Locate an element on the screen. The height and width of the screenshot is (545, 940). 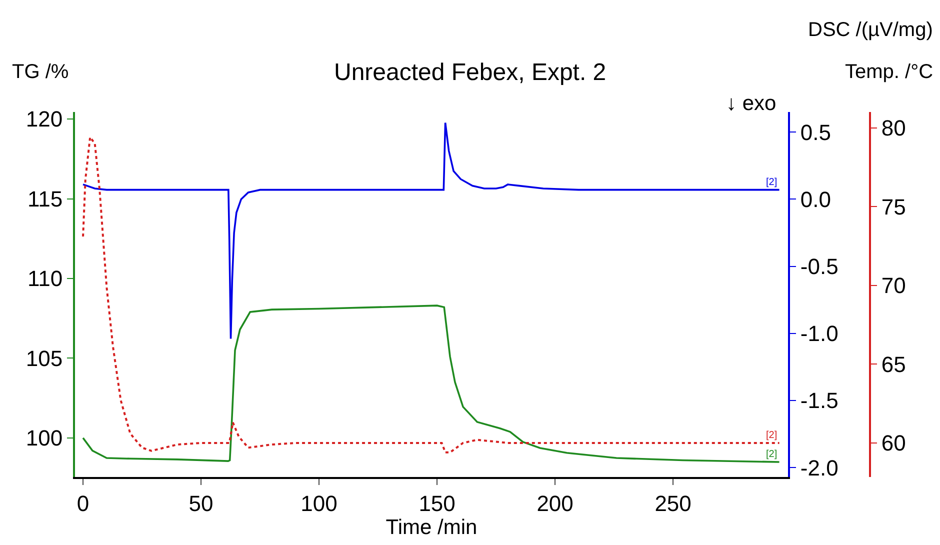
x-tick-label: 150 is located at coordinates (437, 503).